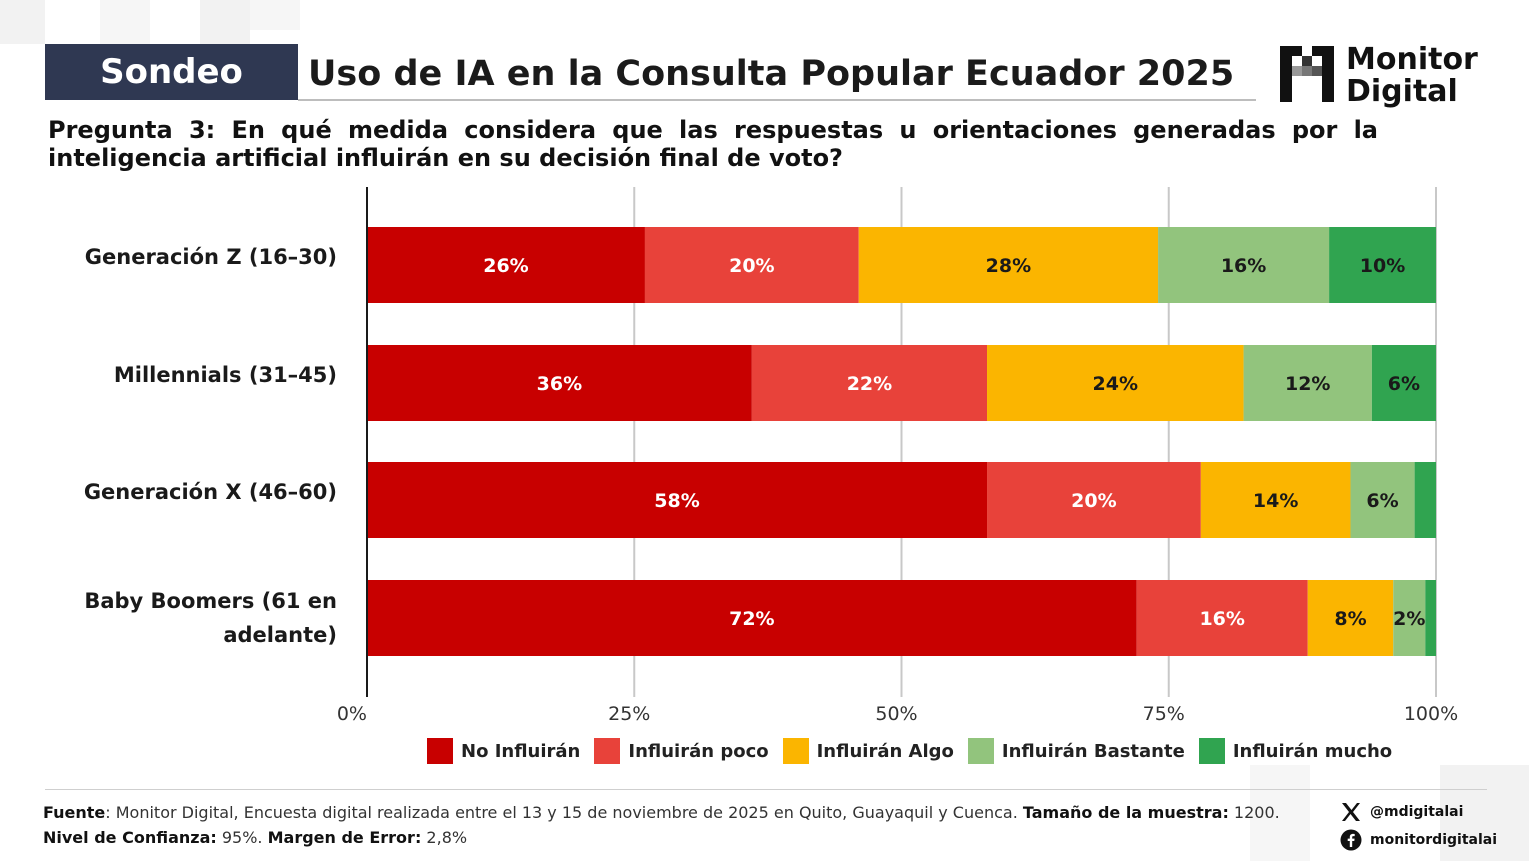 Image resolution: width=1529 pixels, height=861 pixels. What do you see at coordinates (1431, 714) in the screenshot?
I see `x-tick-label: 100%` at bounding box center [1431, 714].